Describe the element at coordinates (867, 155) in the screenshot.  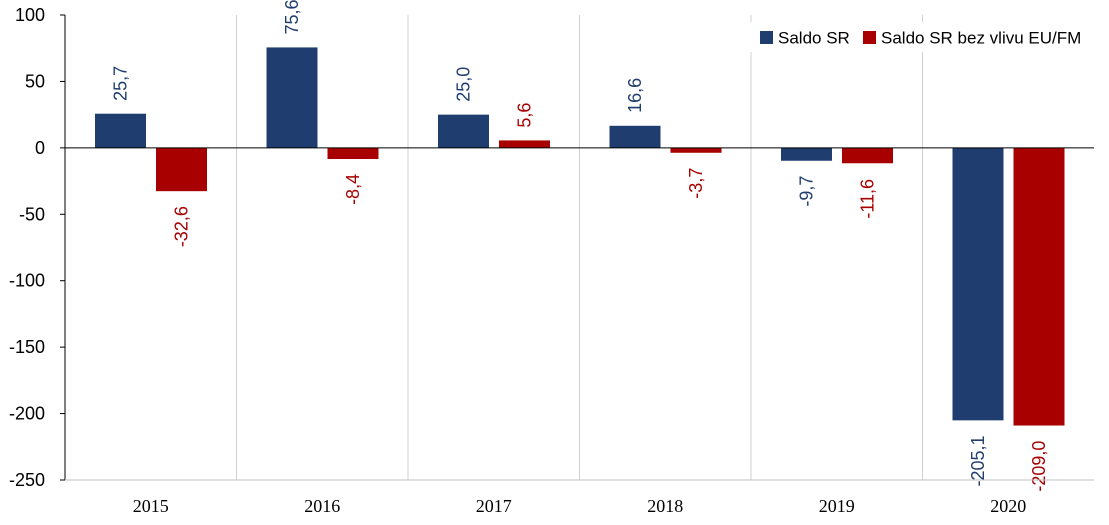
I see `bar-saldo-sr-bez-vlivu-2019` at that location.